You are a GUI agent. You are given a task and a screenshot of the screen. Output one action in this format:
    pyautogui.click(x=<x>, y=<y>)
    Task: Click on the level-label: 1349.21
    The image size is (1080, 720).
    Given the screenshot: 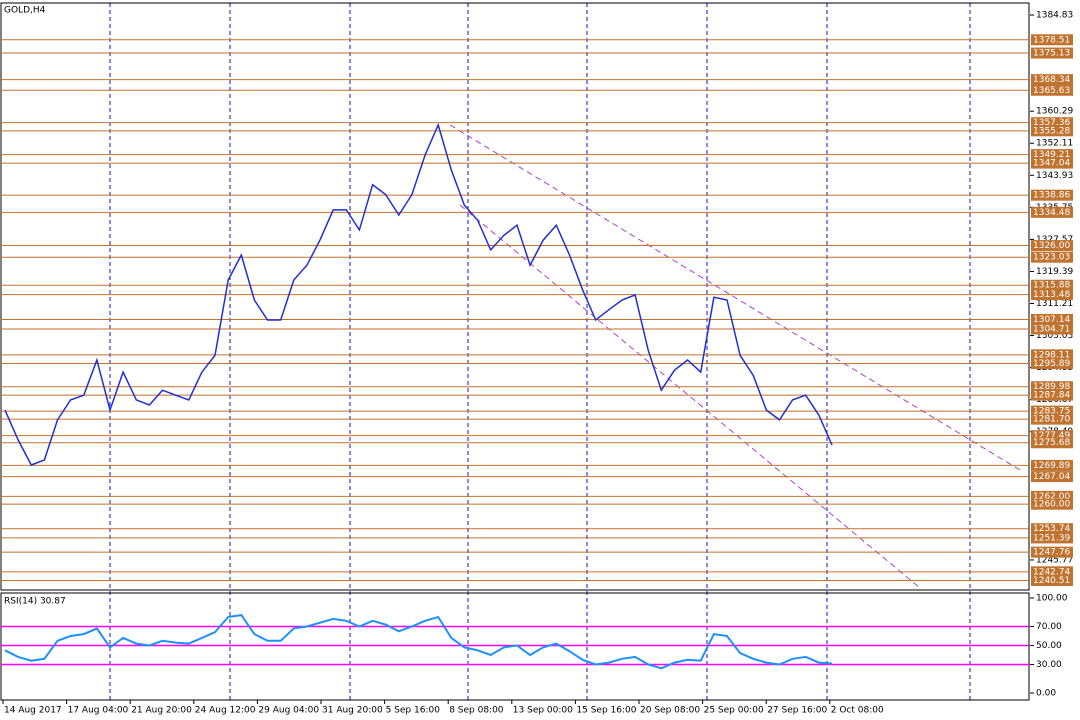 What is the action you would take?
    pyautogui.click(x=1051, y=155)
    